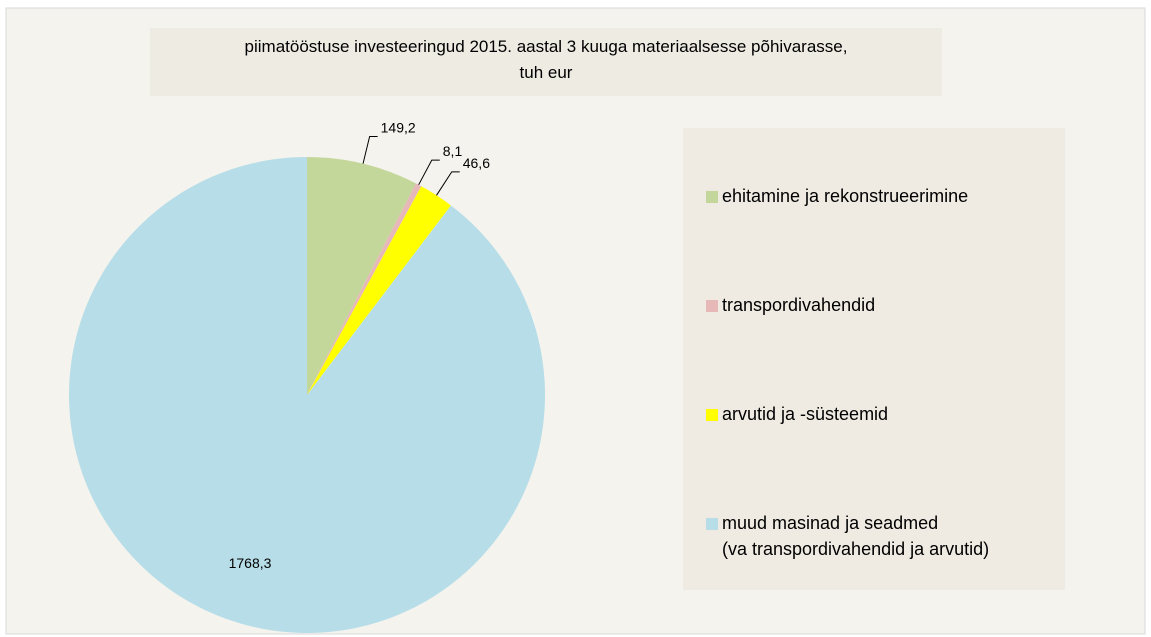 Image resolution: width=1151 pixels, height=637 pixels. What do you see at coordinates (453, 151) in the screenshot?
I see `data-label: 8,1` at bounding box center [453, 151].